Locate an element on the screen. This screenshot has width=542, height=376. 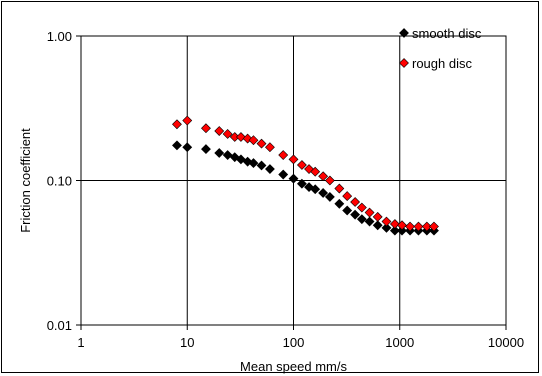
x-axis-title: Mean speed mm/s is located at coordinates (293, 366).